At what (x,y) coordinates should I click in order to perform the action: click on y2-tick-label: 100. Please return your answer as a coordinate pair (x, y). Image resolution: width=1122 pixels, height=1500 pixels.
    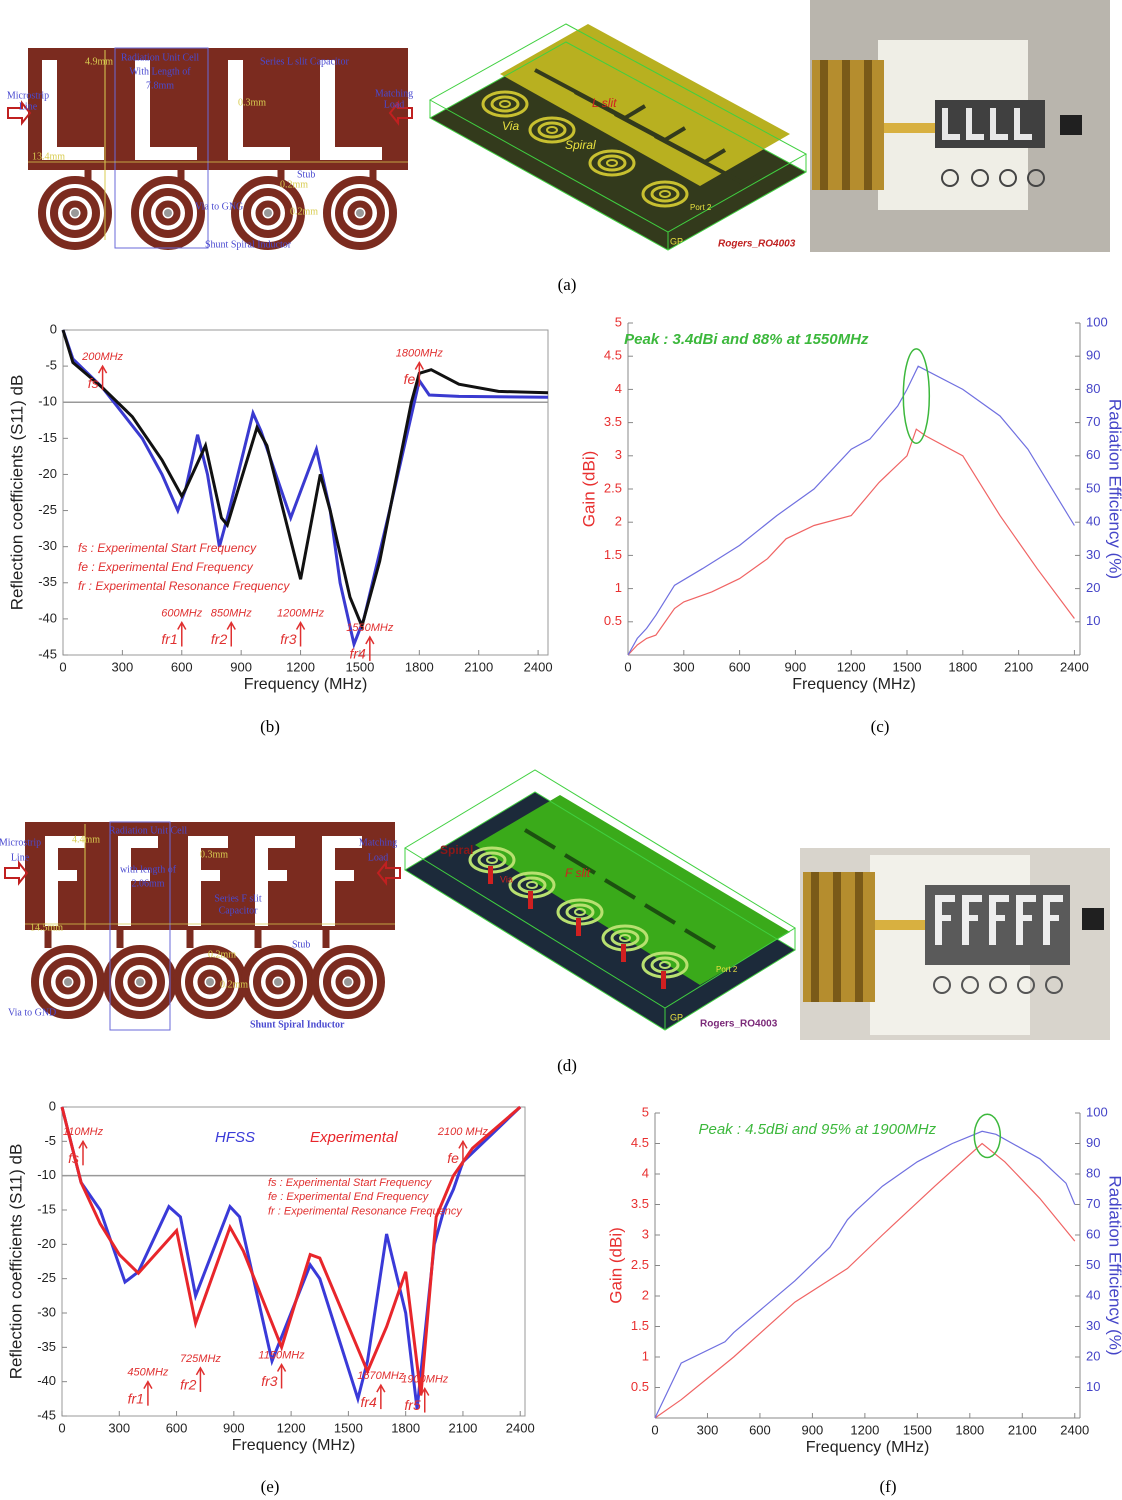
    Looking at the image, I should click on (1097, 321).